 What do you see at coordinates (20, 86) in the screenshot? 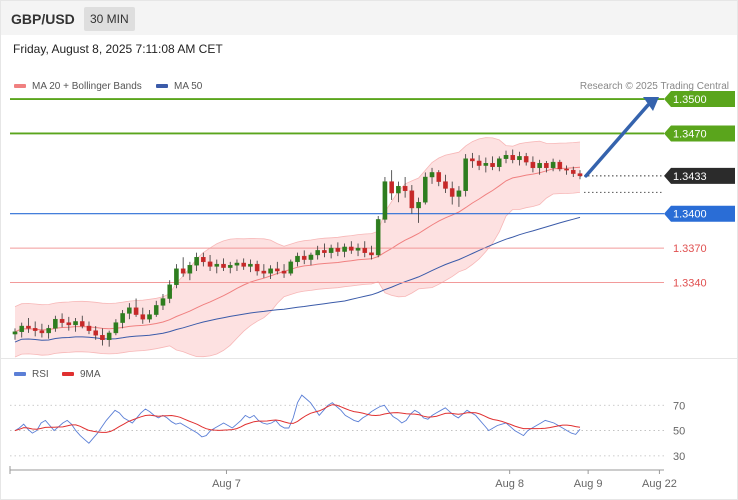
I see `ma20-swatch` at bounding box center [20, 86].